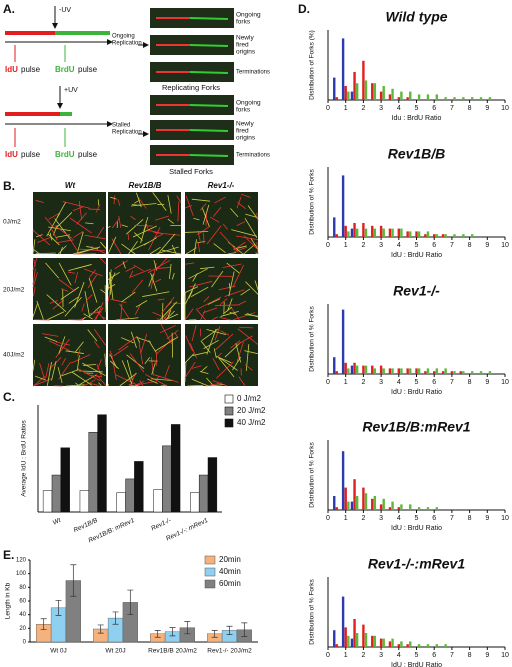 This screenshot has height=667, width=512. I want to click on x-axis-label: IdU : BrdU Ratio, so click(416, 528).